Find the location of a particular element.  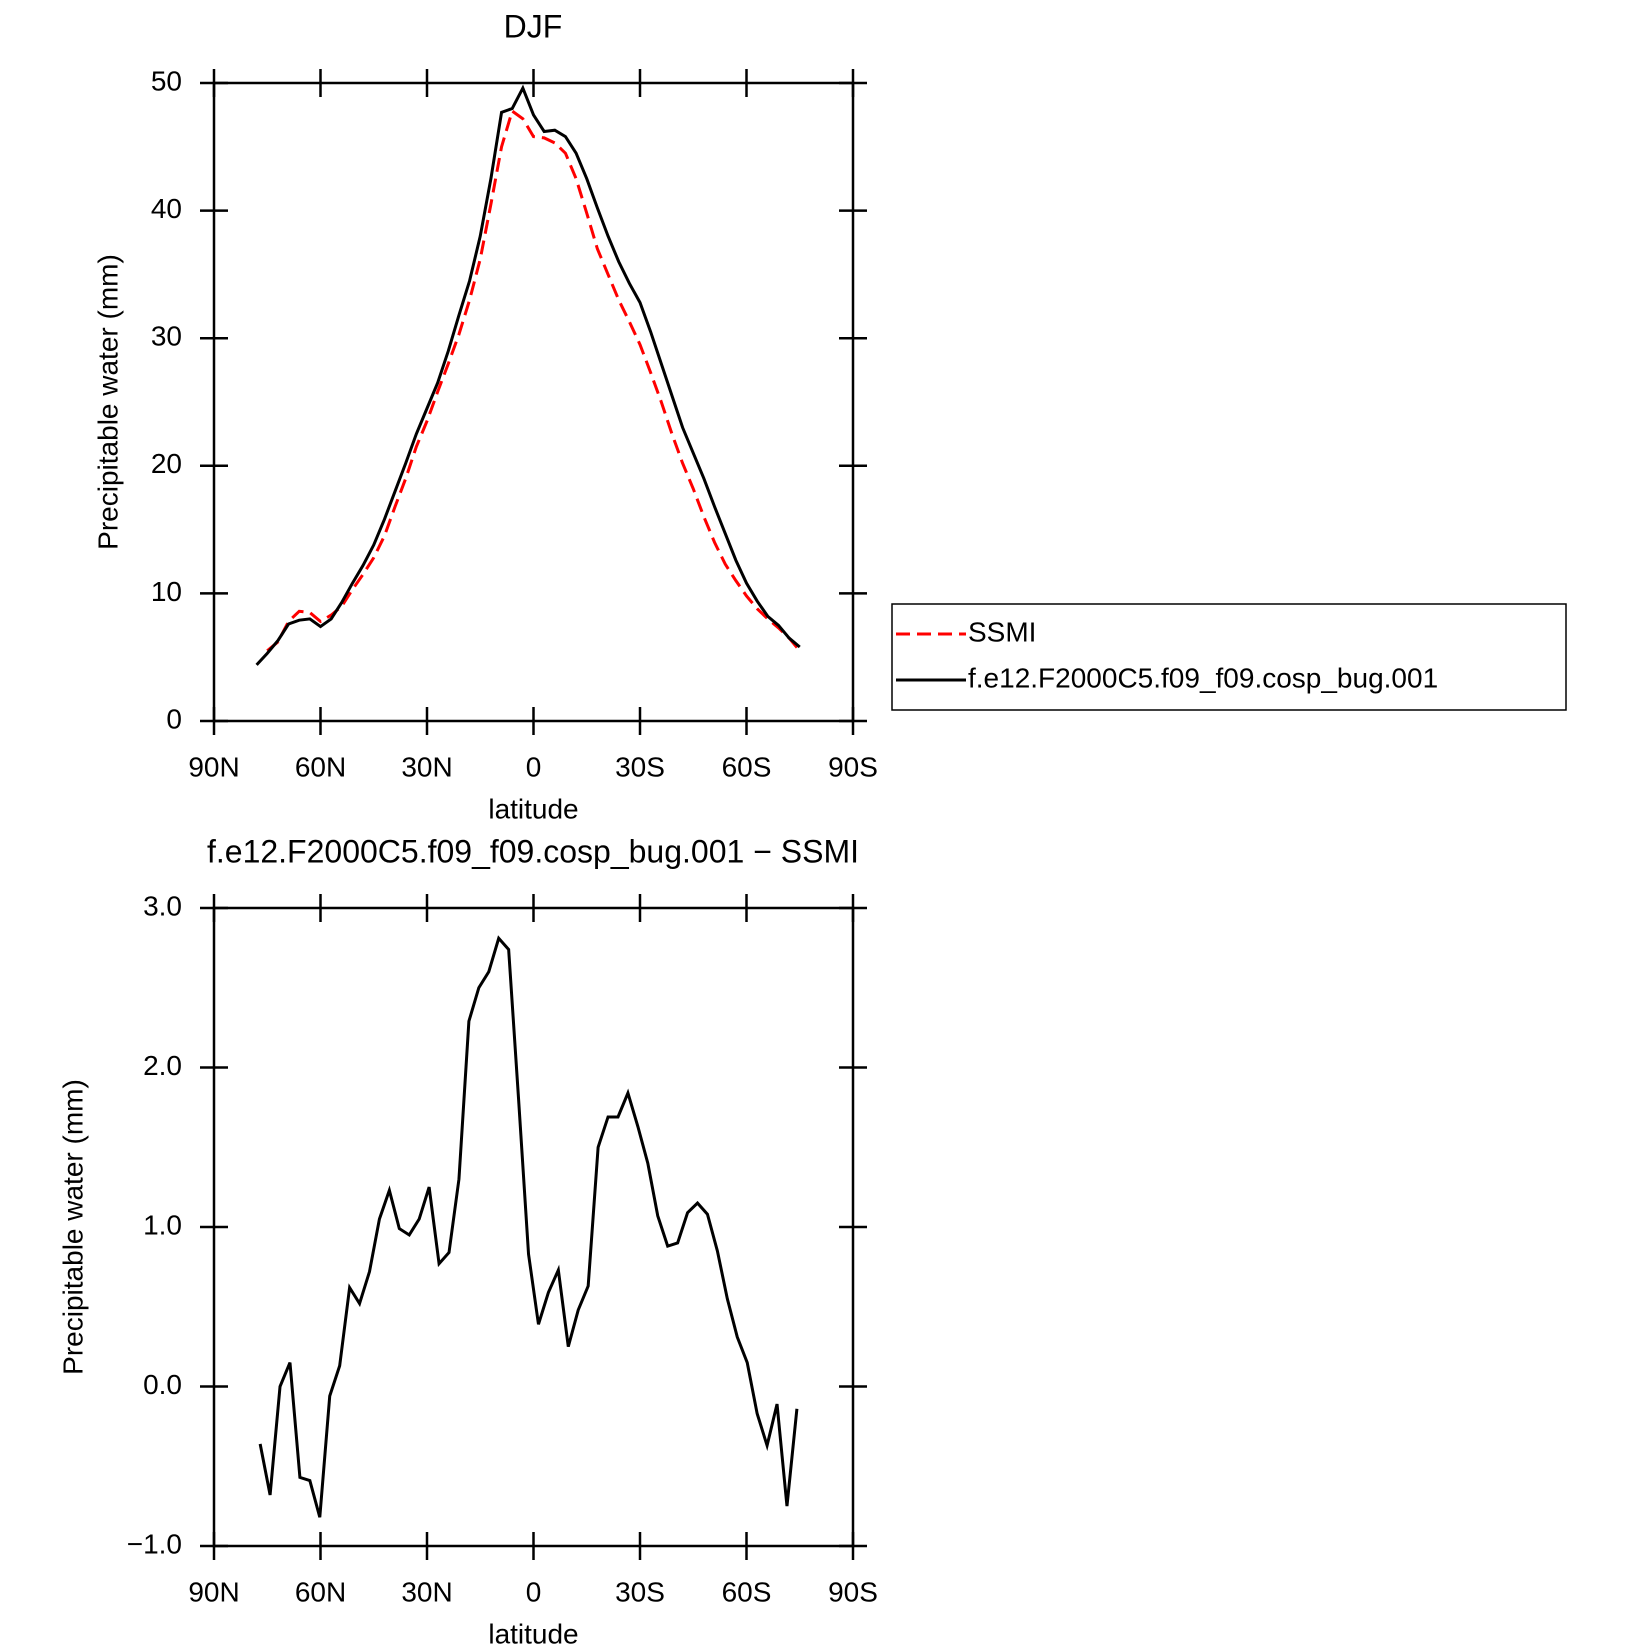

y-tick-label: 10 is located at coordinates (166, 591).